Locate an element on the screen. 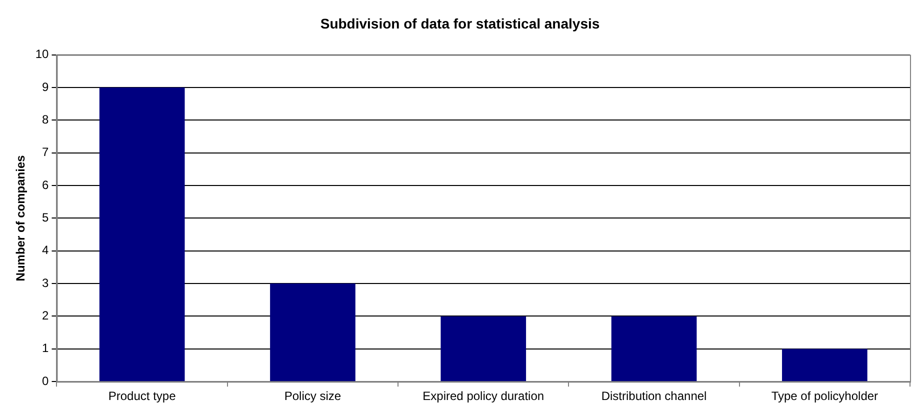 The height and width of the screenshot is (411, 924). x-tick-label: Distribution channel is located at coordinates (654, 396).